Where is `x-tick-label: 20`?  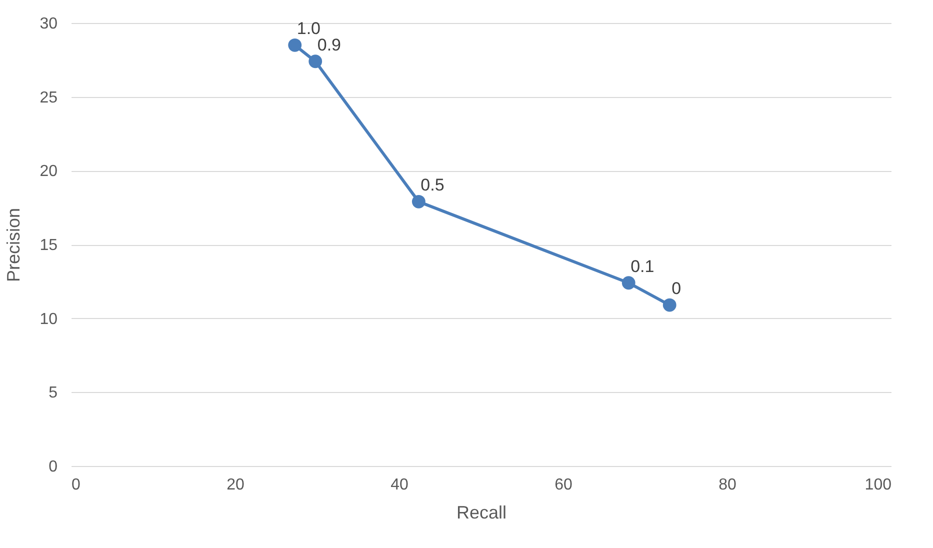
x-tick-label: 20 is located at coordinates (235, 485).